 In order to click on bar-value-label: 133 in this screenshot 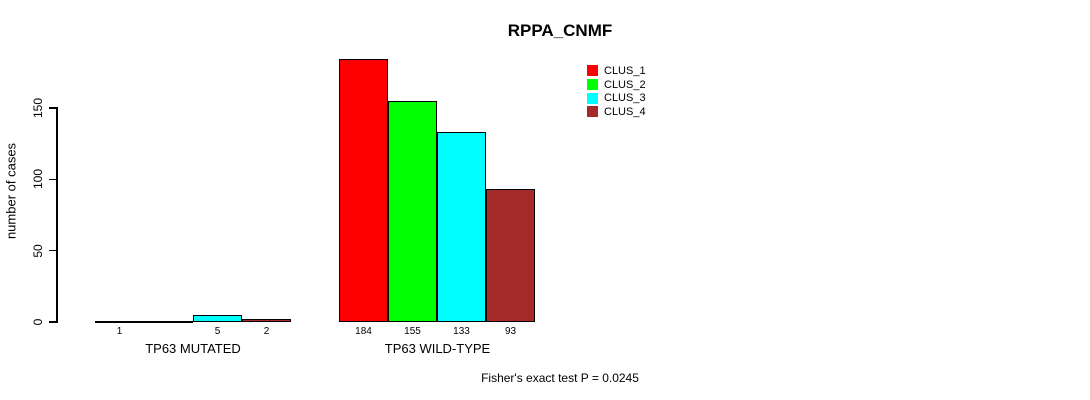, I will do `click(461, 331)`.